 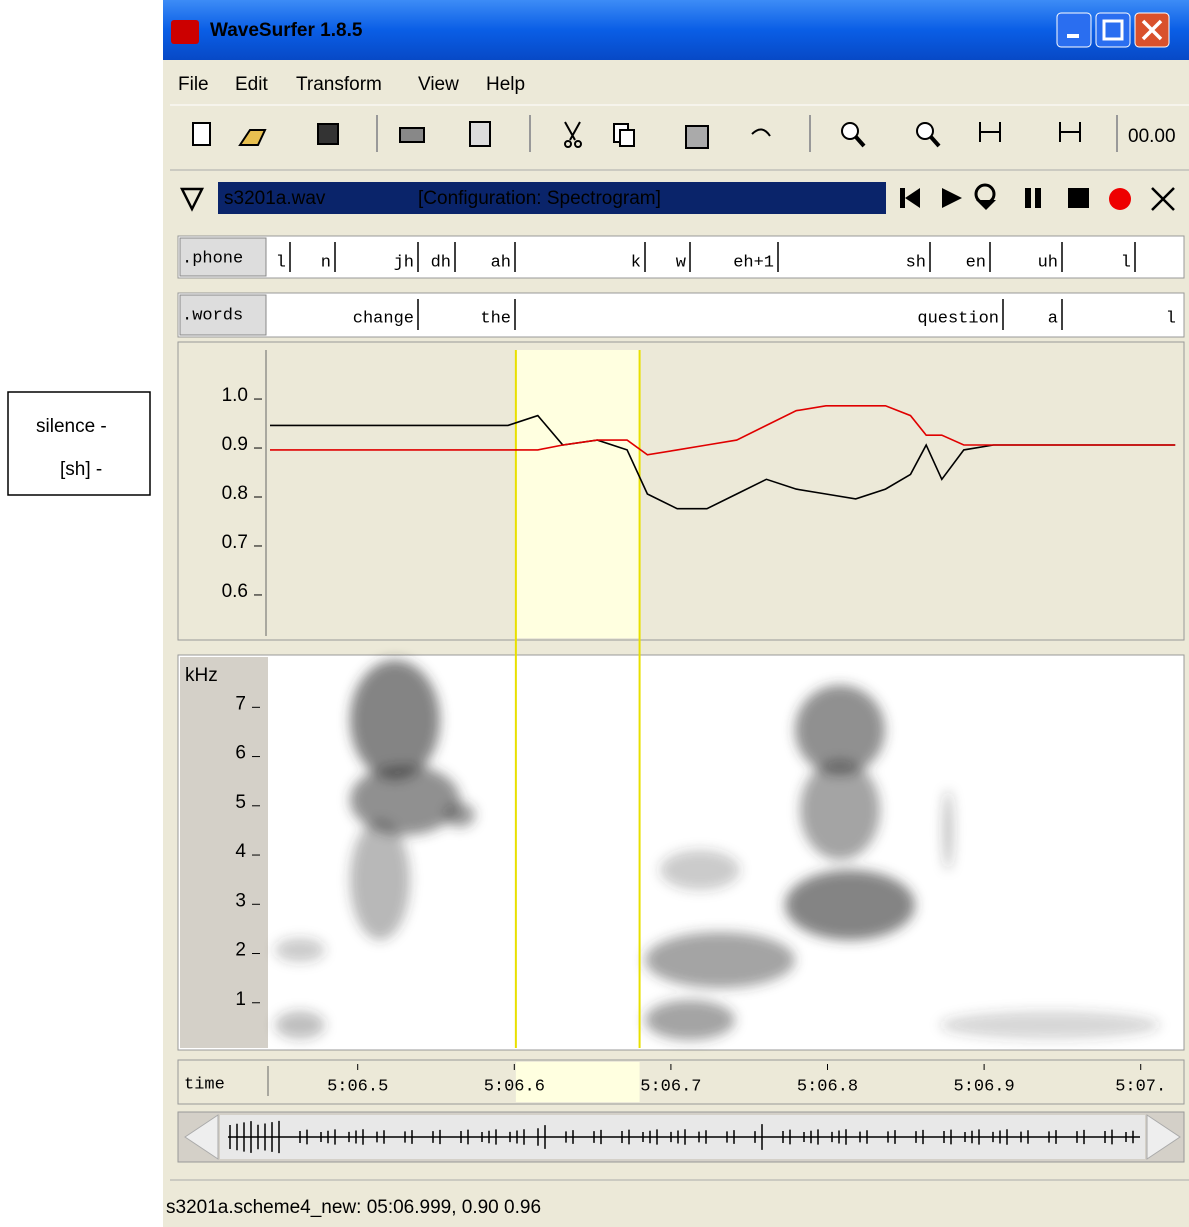 I want to click on maximize-glyph, so click(x=1113, y=30).